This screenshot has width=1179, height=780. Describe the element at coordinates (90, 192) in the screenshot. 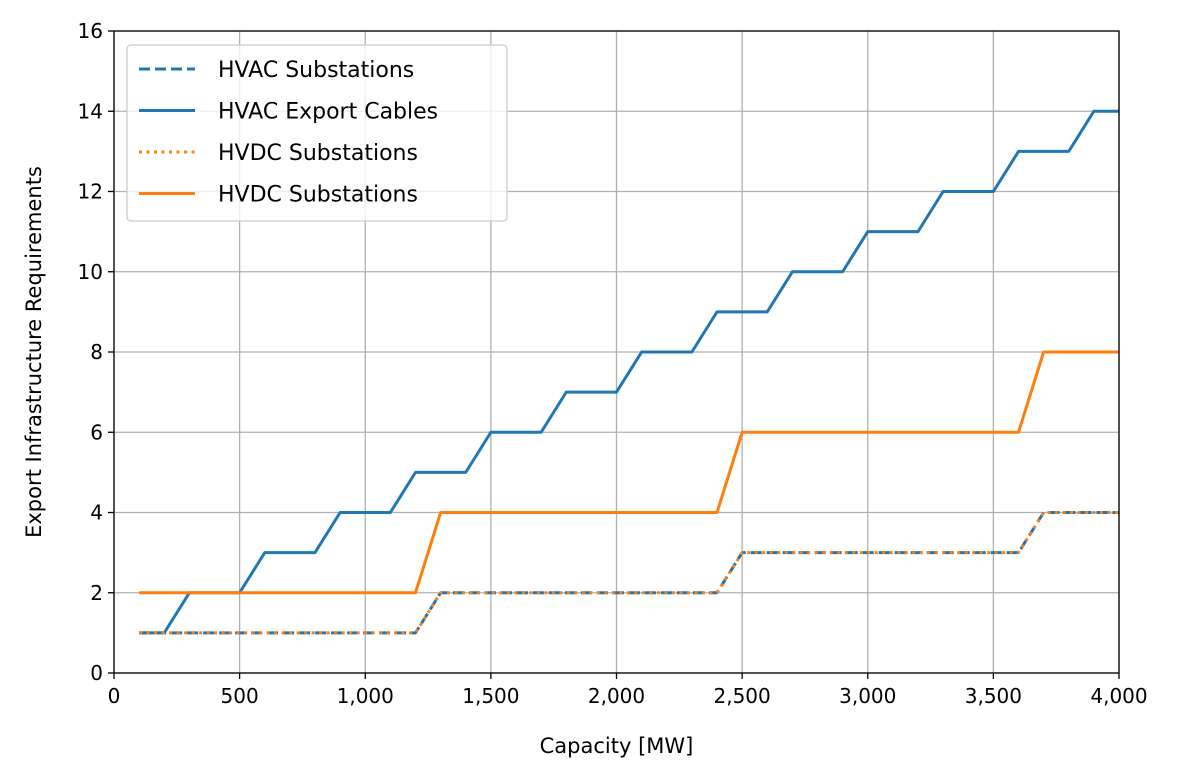

I see `y-tick-label: 12` at that location.